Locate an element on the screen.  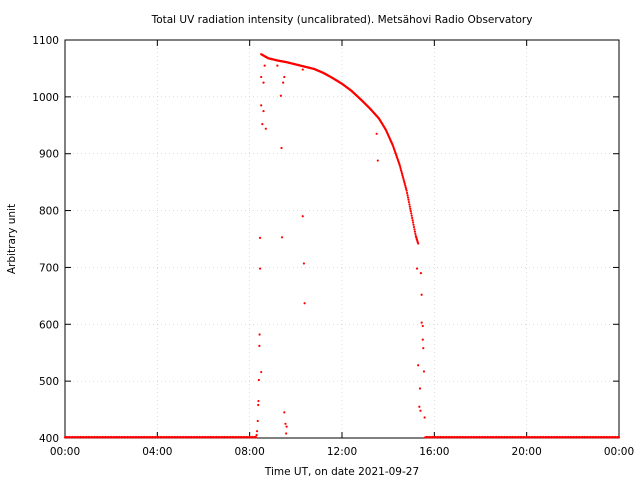
y-tick-label: 800 is located at coordinates (49, 212).